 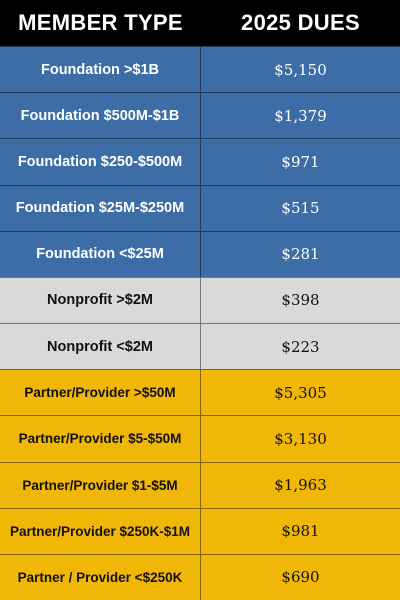 I want to click on table-row: Nonprofit >$2M $398, so click(x=200, y=300).